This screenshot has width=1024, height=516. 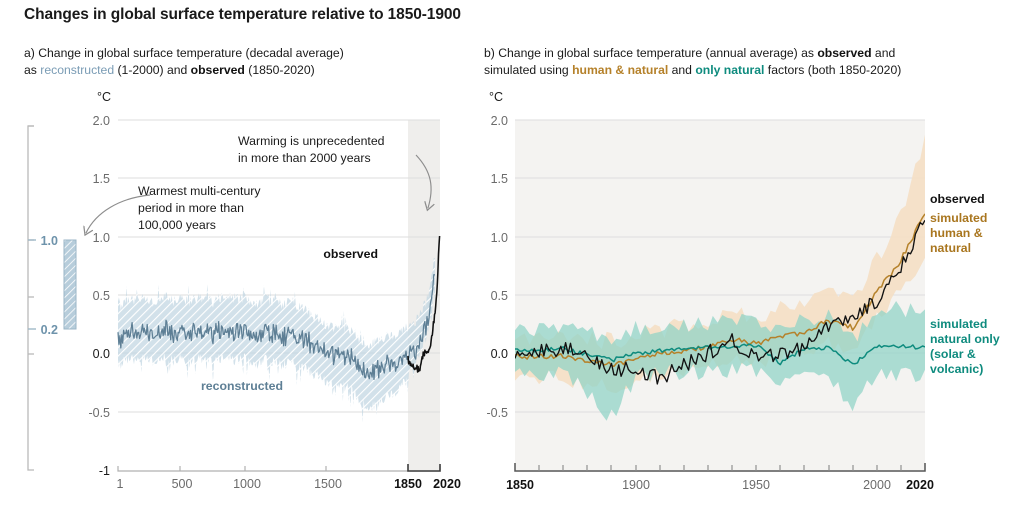 I want to click on annotation-2-line-0: Warmest multi-century, so click(x=199, y=191).